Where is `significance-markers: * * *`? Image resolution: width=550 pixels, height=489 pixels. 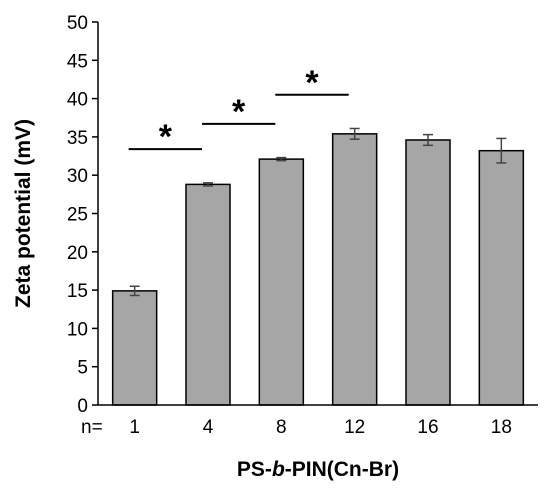 significance-markers: * * * is located at coordinates (238, 110).